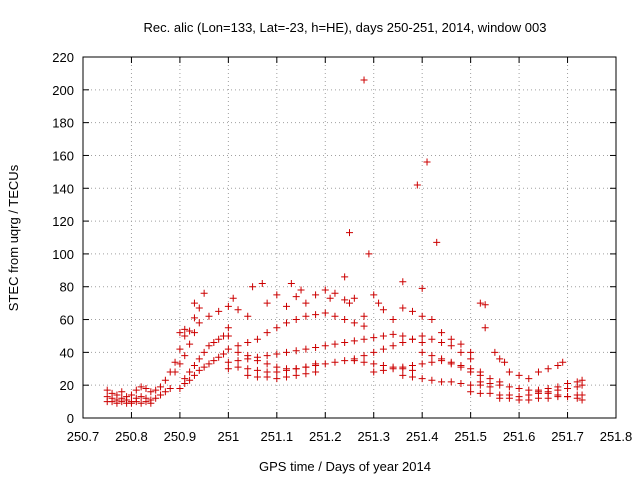 The height and width of the screenshot is (480, 640). What do you see at coordinates (567, 436) in the screenshot?
I see `x-tick-label: 251.7` at bounding box center [567, 436].